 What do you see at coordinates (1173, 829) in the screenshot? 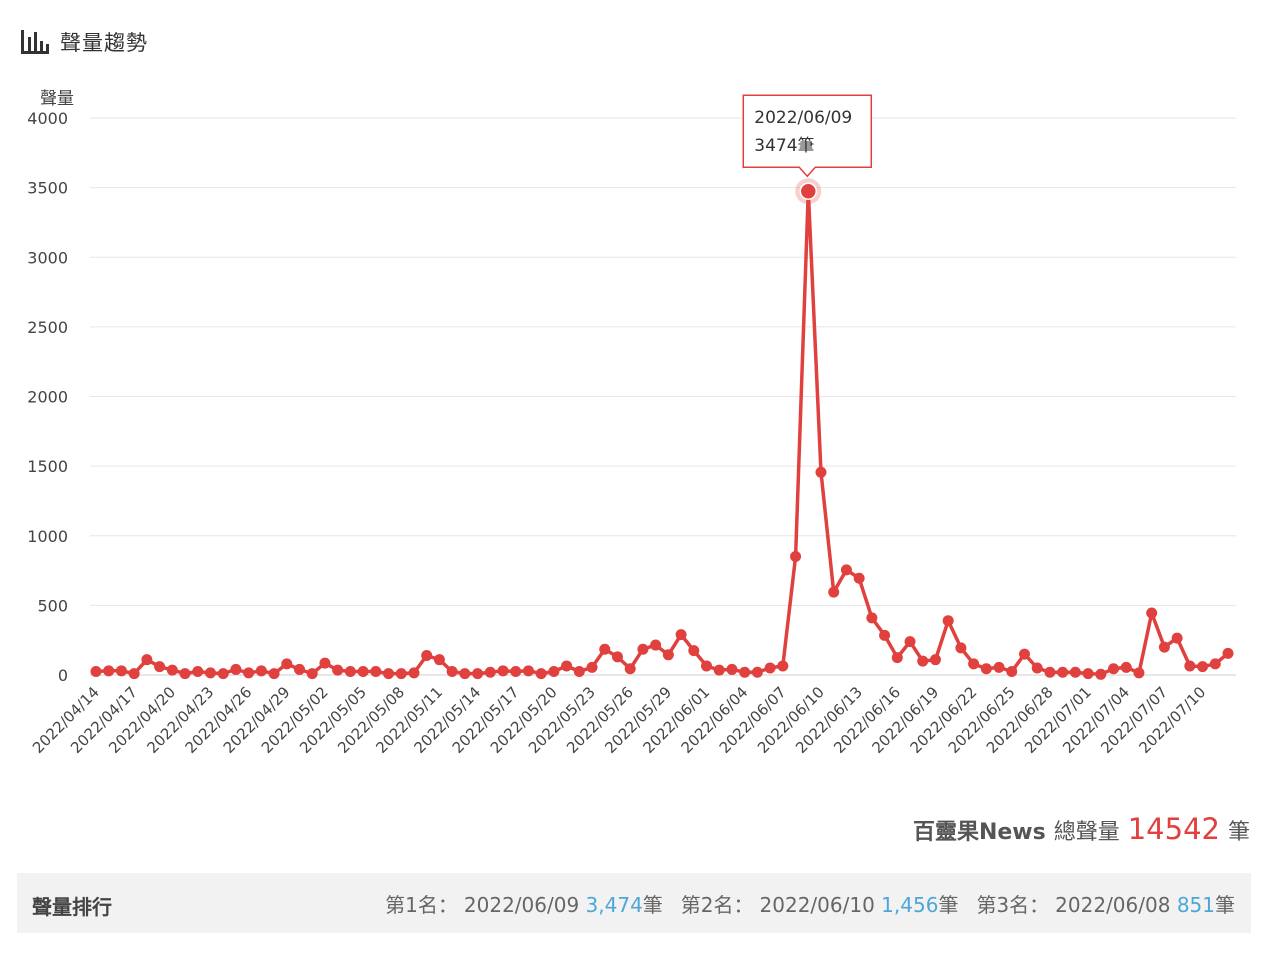
I see `total-volume-value: 14542` at bounding box center [1173, 829].